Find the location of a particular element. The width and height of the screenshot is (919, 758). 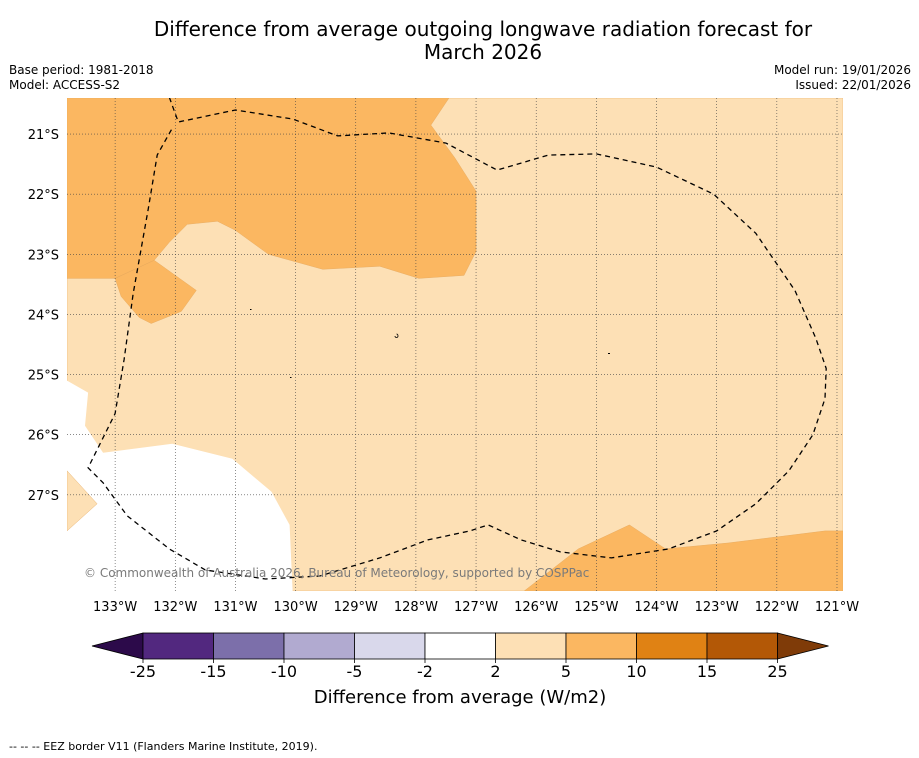

issued-date: Issued: 22/01/2026 is located at coordinates (853, 85).